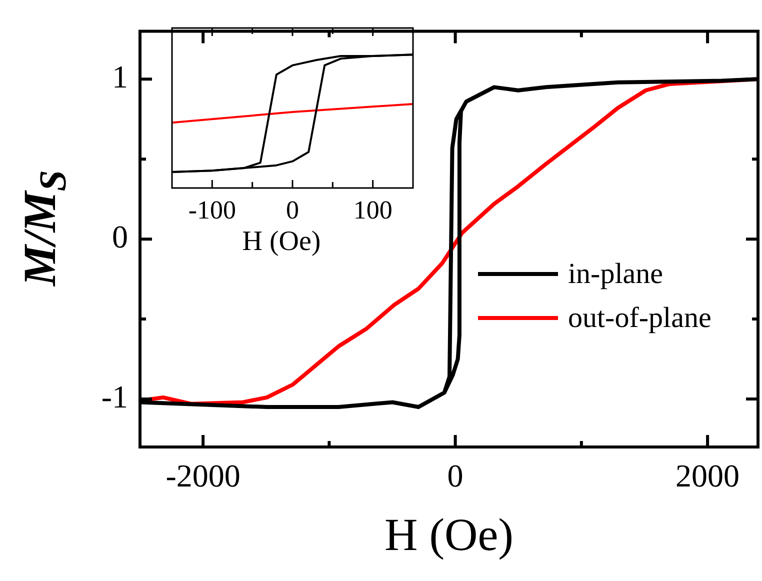 This screenshot has width=762, height=581. I want to click on x-tick-label: 2000, so click(708, 476).